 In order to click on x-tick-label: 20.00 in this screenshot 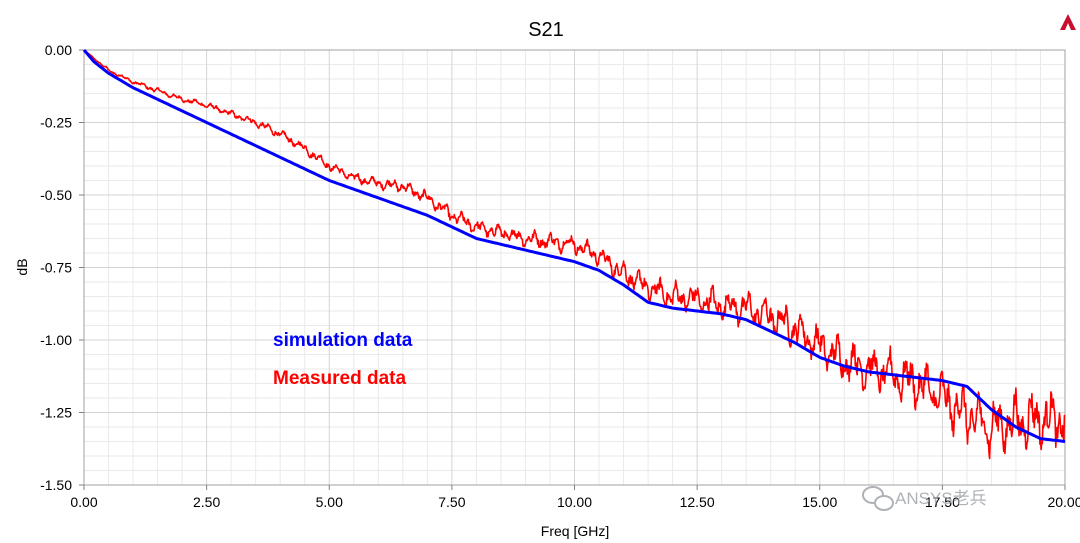, I will do `click(1063, 502)`.